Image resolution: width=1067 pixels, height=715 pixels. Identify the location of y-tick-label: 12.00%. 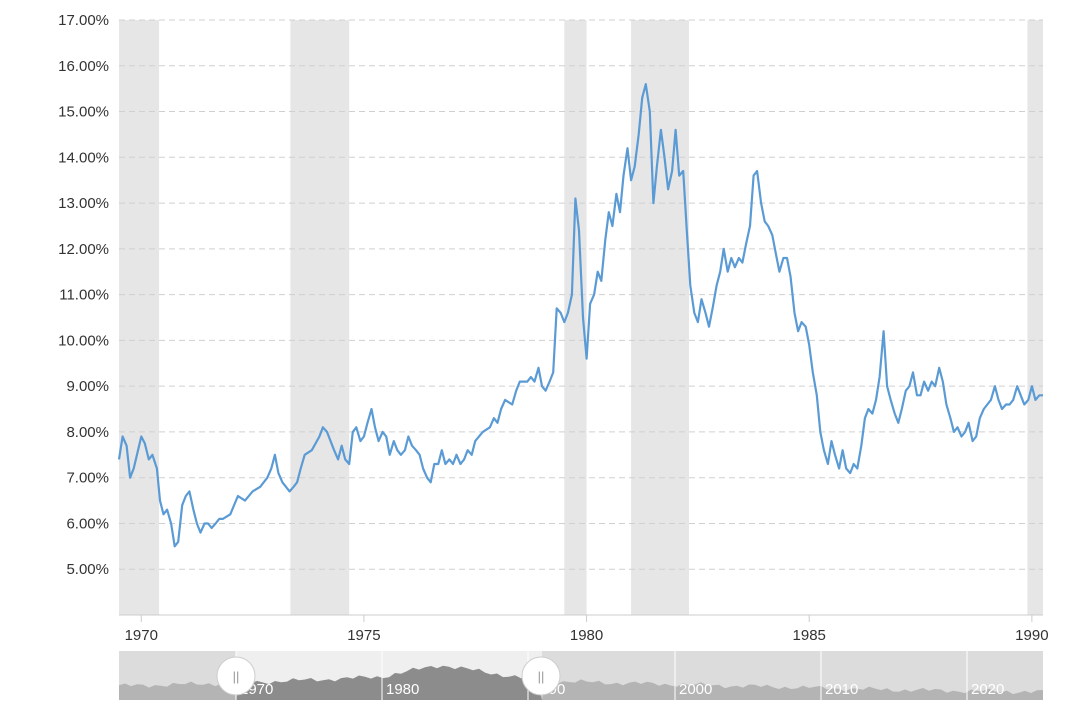
(83, 249).